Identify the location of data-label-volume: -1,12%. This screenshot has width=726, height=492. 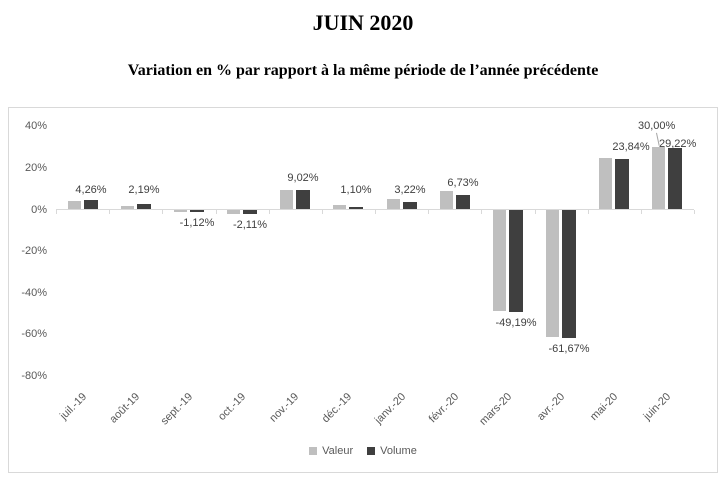
(197, 223).